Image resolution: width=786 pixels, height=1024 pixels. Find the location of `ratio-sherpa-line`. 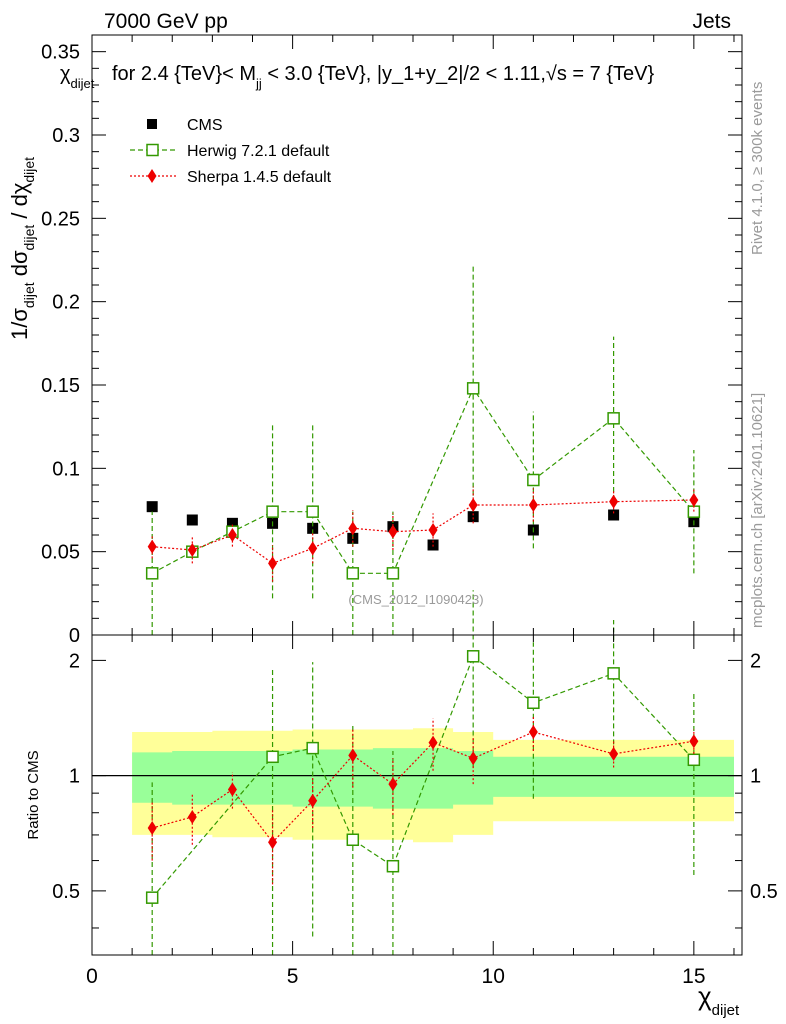

ratio-sherpa-line is located at coordinates (423, 787).